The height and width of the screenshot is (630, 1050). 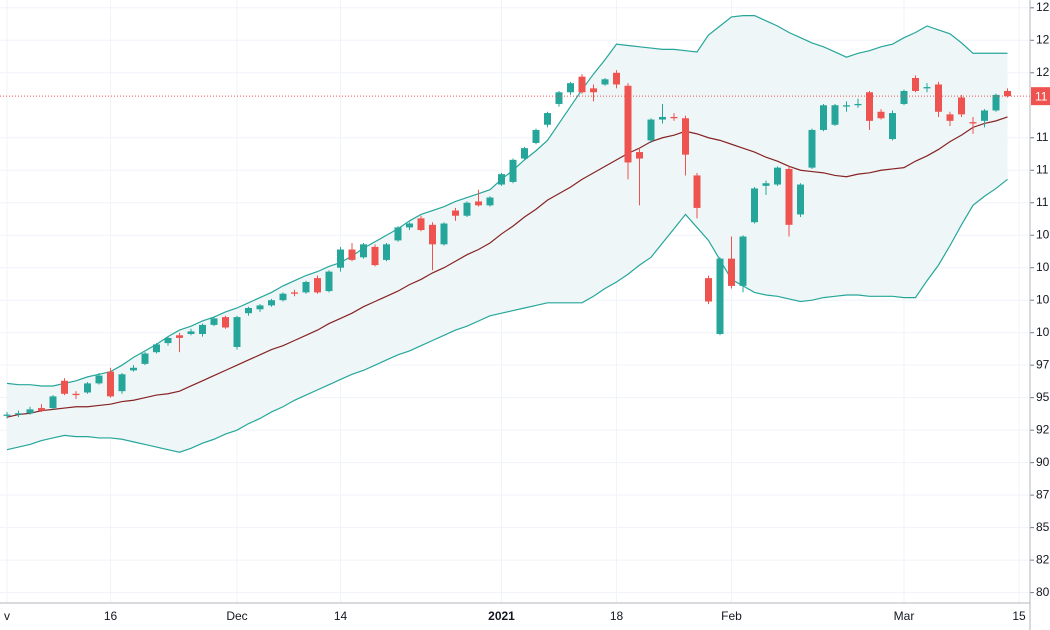 What do you see at coordinates (236, 616) in the screenshot?
I see `x-tick-label: Dec` at bounding box center [236, 616].